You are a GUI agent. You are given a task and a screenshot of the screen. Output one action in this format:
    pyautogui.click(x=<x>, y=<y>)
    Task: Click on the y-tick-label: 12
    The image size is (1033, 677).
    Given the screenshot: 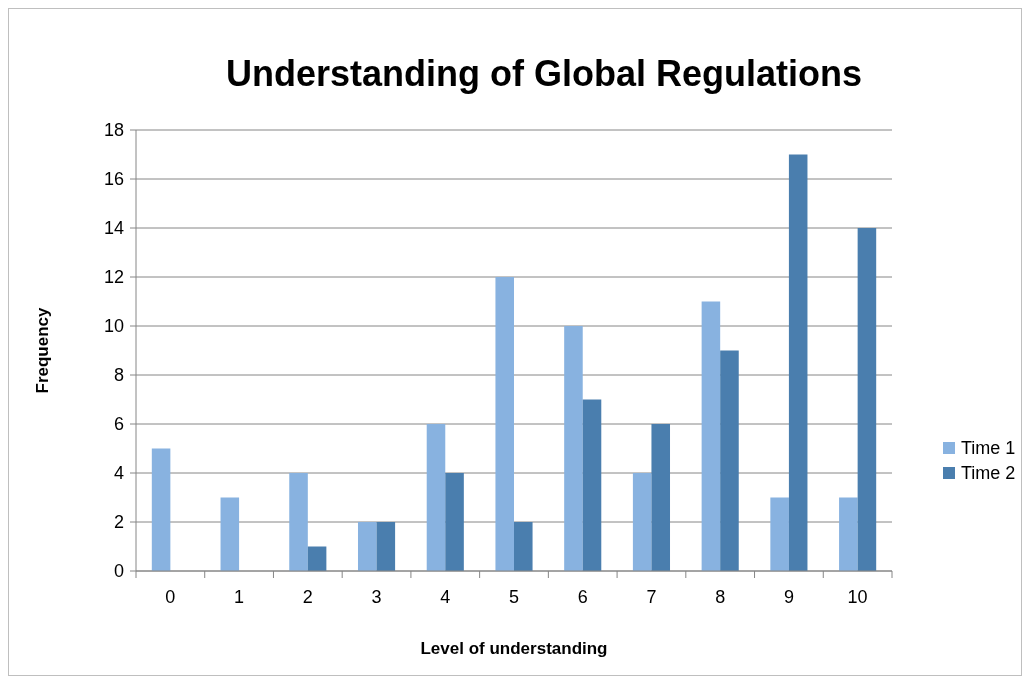 What is the action you would take?
    pyautogui.click(x=113, y=277)
    